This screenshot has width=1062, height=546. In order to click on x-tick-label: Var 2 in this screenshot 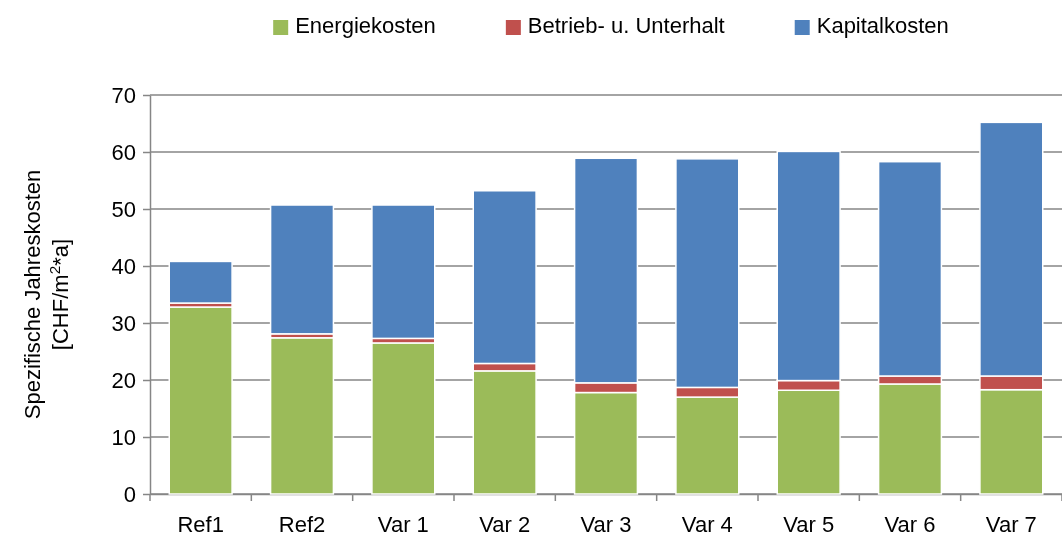, I will do `click(505, 525)`.